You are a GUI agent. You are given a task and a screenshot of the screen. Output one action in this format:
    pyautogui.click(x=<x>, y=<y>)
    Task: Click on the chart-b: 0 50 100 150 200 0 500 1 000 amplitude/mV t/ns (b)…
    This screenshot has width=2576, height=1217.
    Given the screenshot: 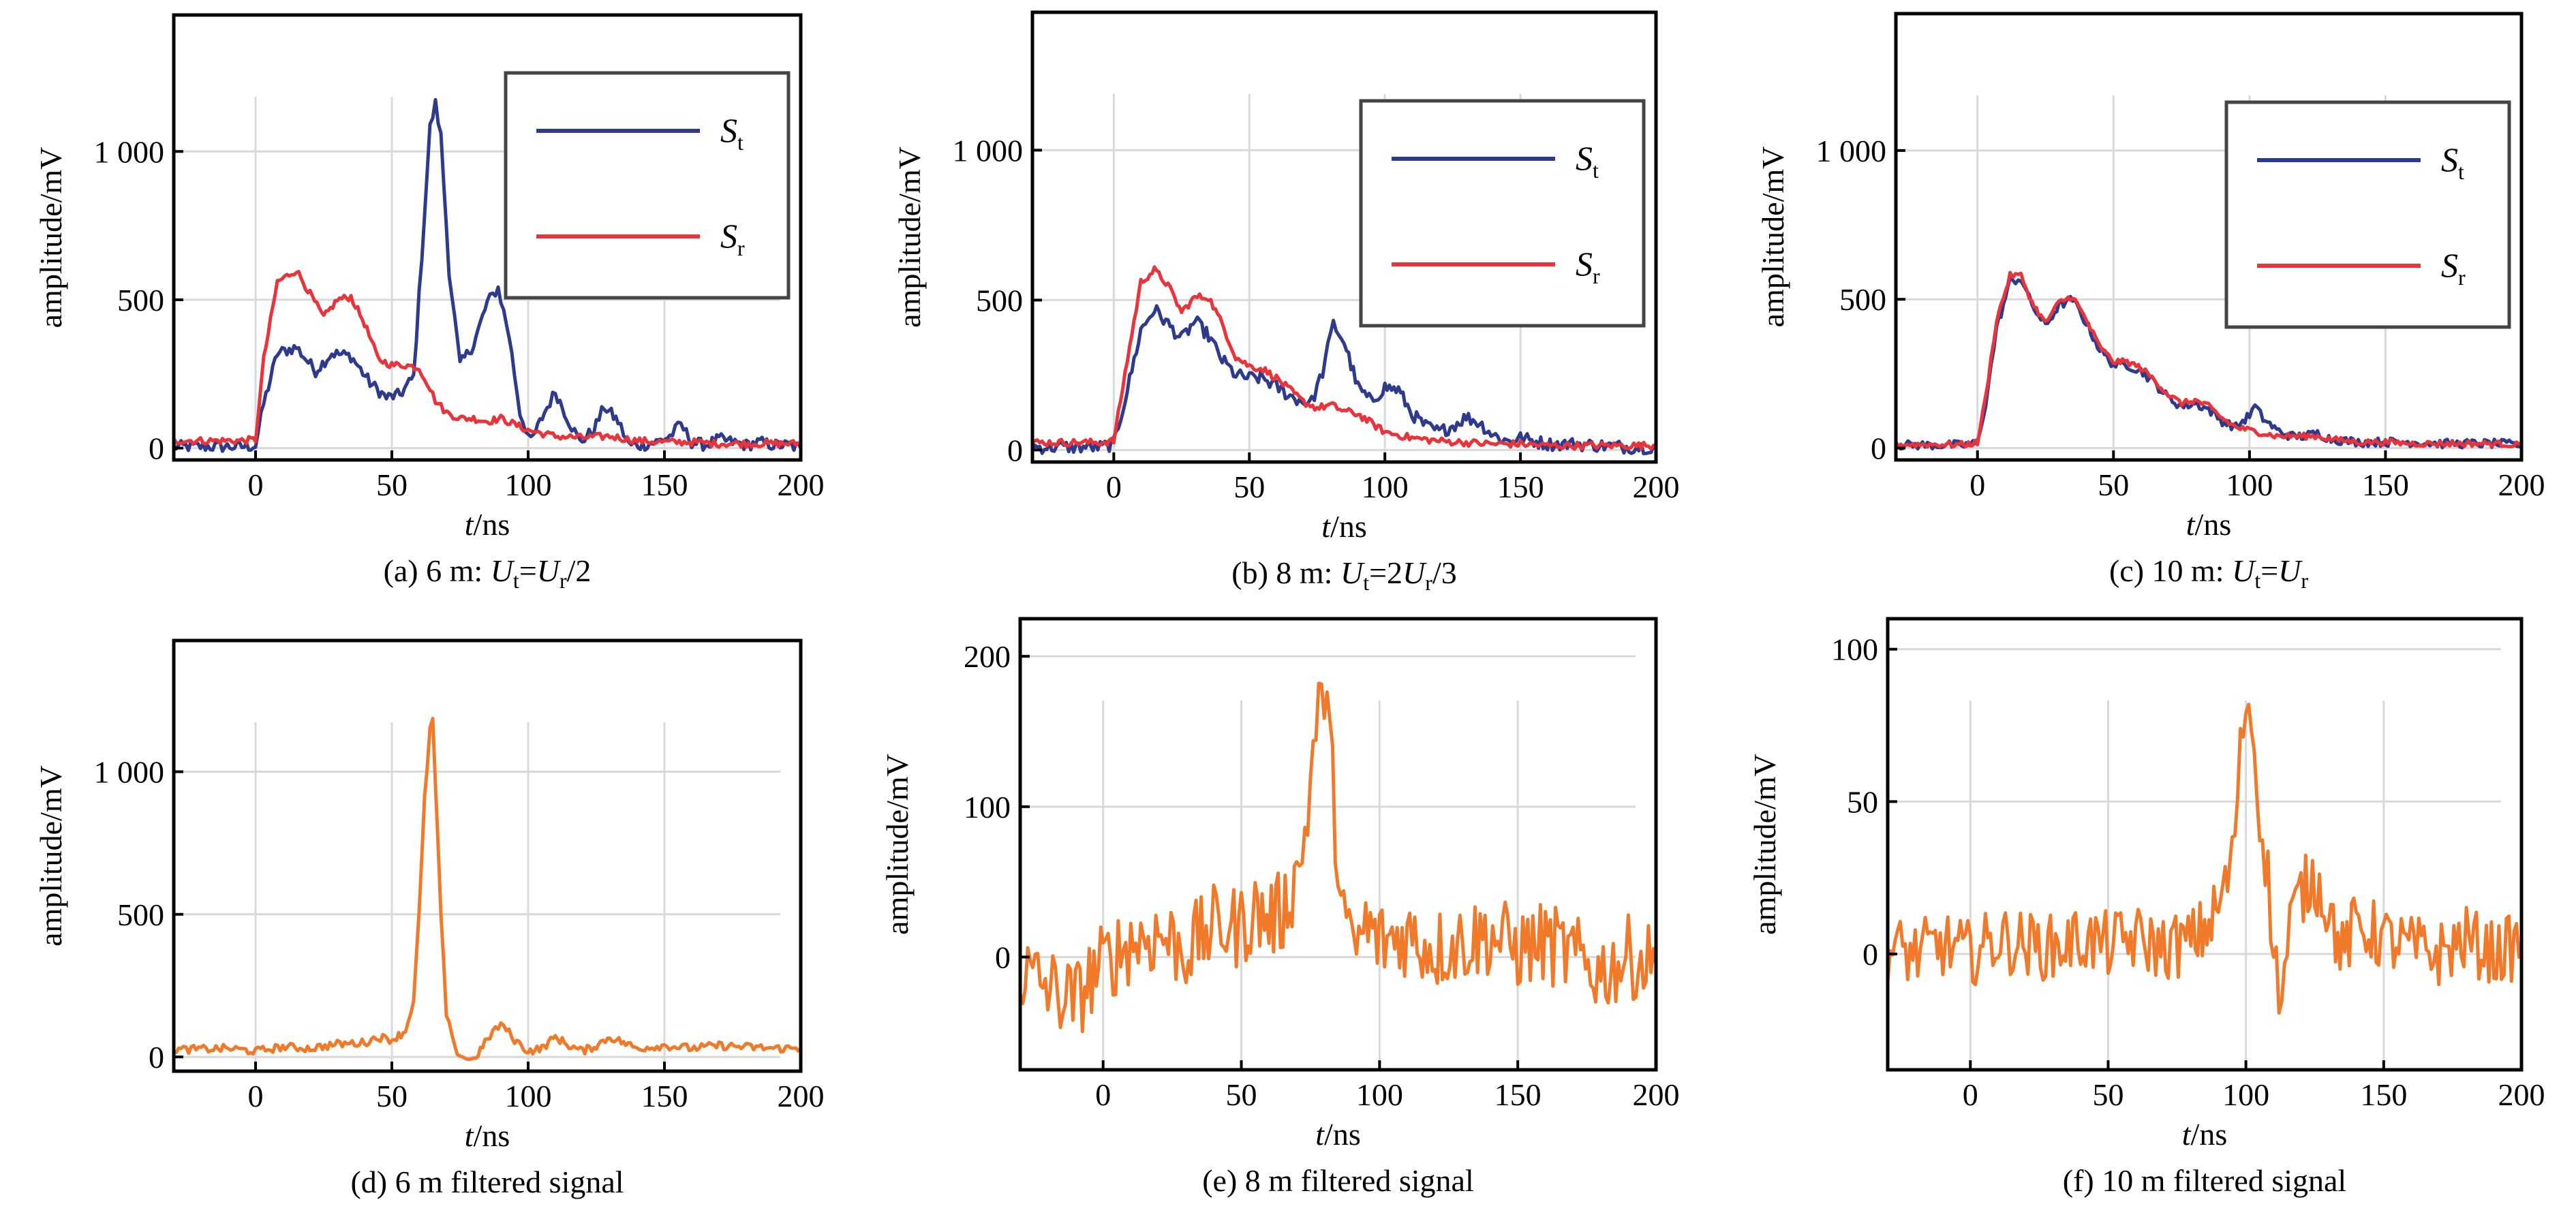 What is the action you would take?
    pyautogui.click(x=1286, y=302)
    